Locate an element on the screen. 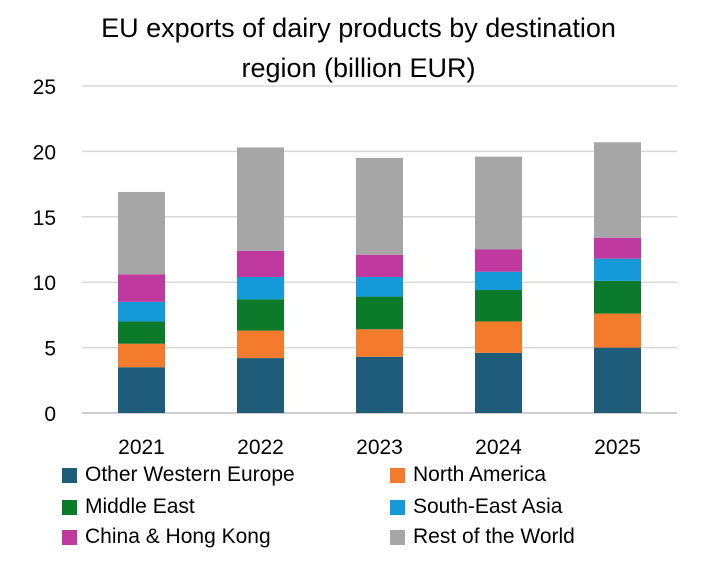 The image size is (717, 586). y-tick-label: 0 is located at coordinates (50, 414).